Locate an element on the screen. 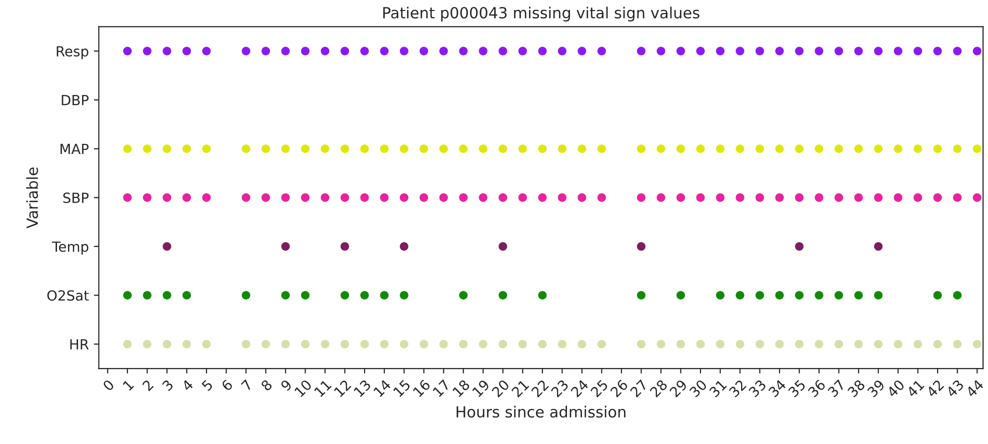 Image resolution: width=988 pixels, height=444 pixels. x-tick-label: 12 is located at coordinates (343, 388).